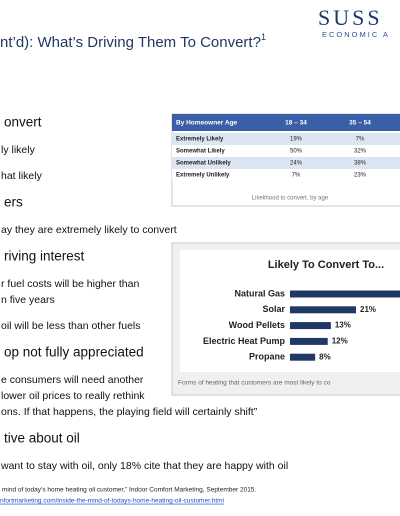 This screenshot has width=400, height=516. What do you see at coordinates (273, 309) in the screenshot?
I see `category-label: Solar` at bounding box center [273, 309].